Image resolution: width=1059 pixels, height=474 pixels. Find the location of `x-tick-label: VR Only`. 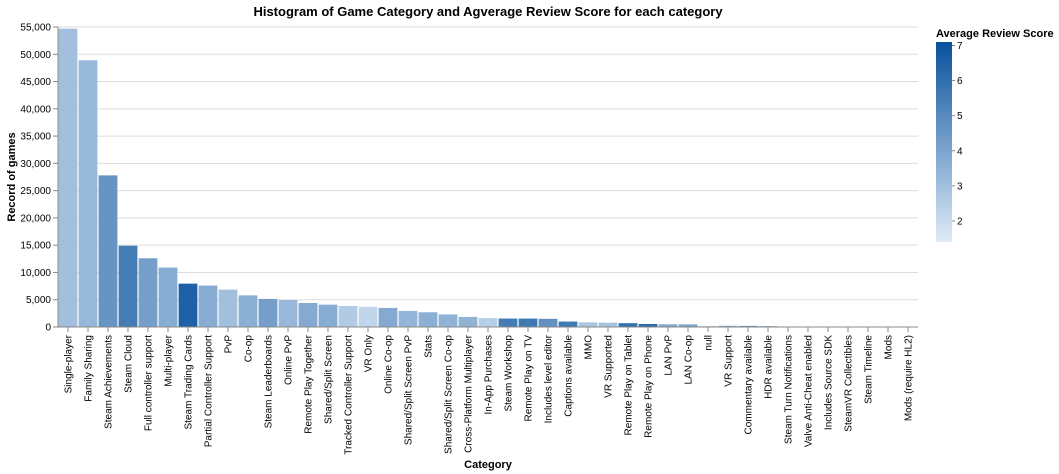

x-tick-label: VR Only is located at coordinates (369, 353).